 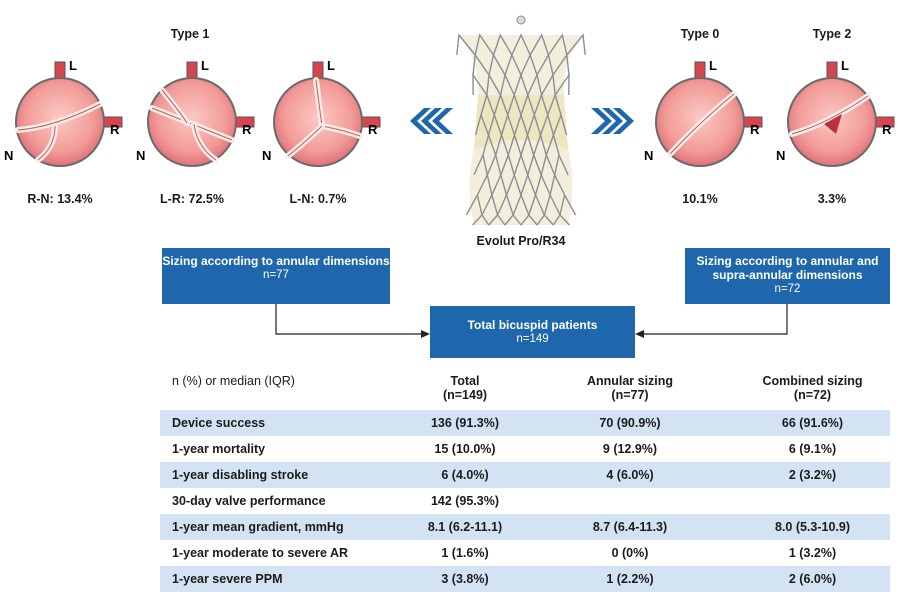 What do you see at coordinates (219, 423) in the screenshot?
I see `row-label: Device success` at bounding box center [219, 423].